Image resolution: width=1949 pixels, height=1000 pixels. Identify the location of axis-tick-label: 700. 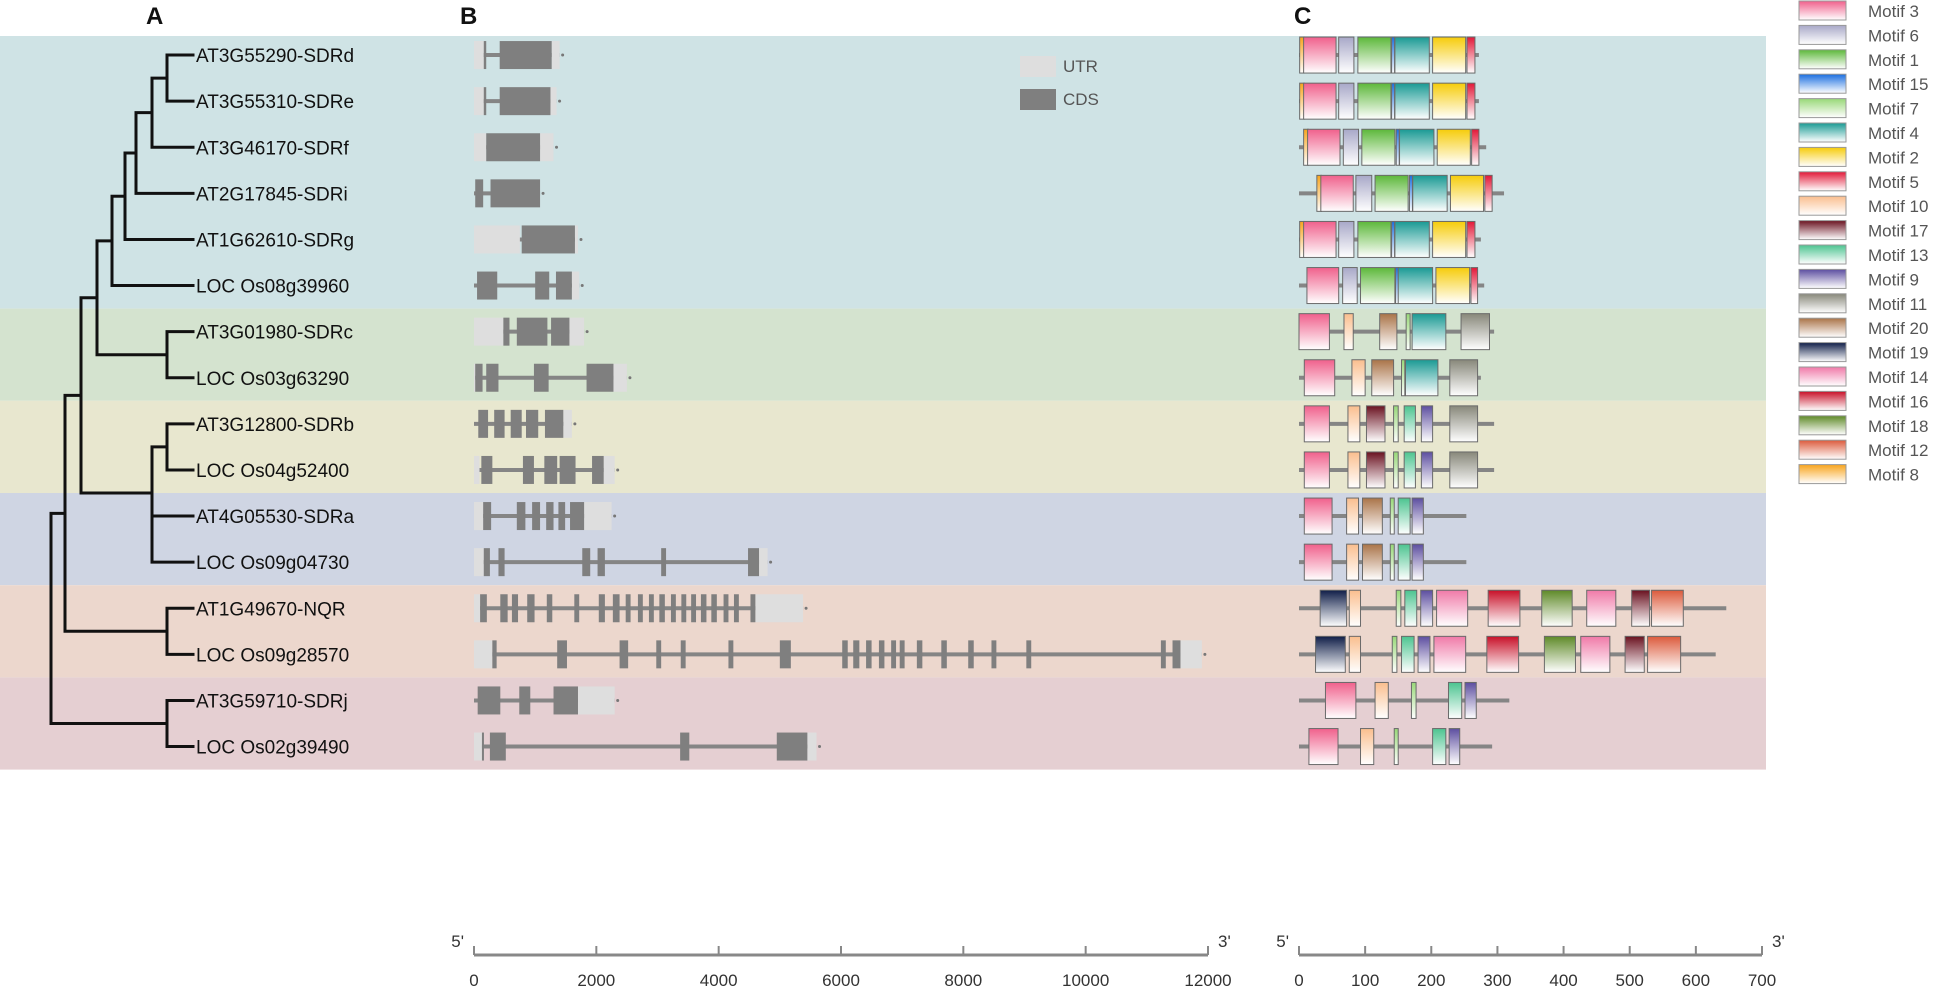
(1762, 980).